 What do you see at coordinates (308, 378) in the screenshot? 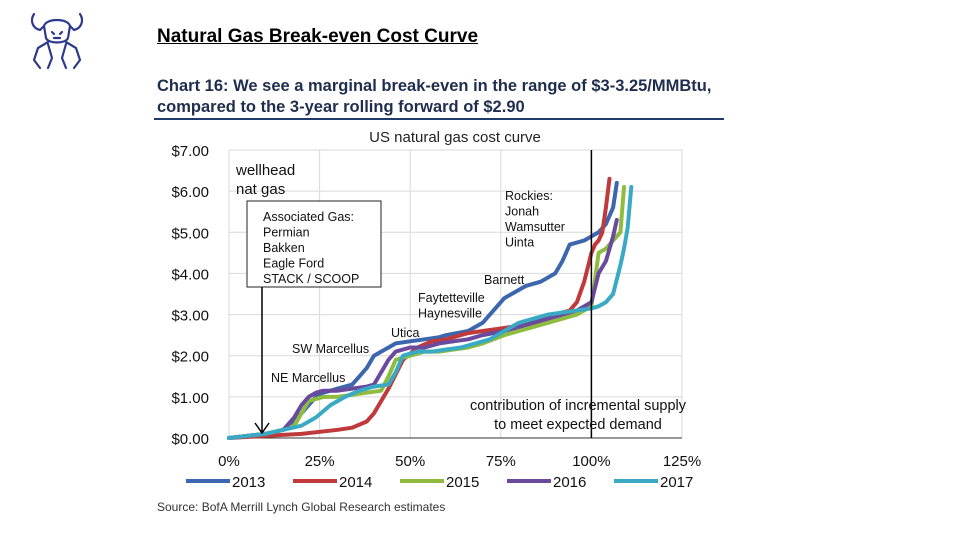
I see `annotation-ne-marcellus: NE Marcellus` at bounding box center [308, 378].